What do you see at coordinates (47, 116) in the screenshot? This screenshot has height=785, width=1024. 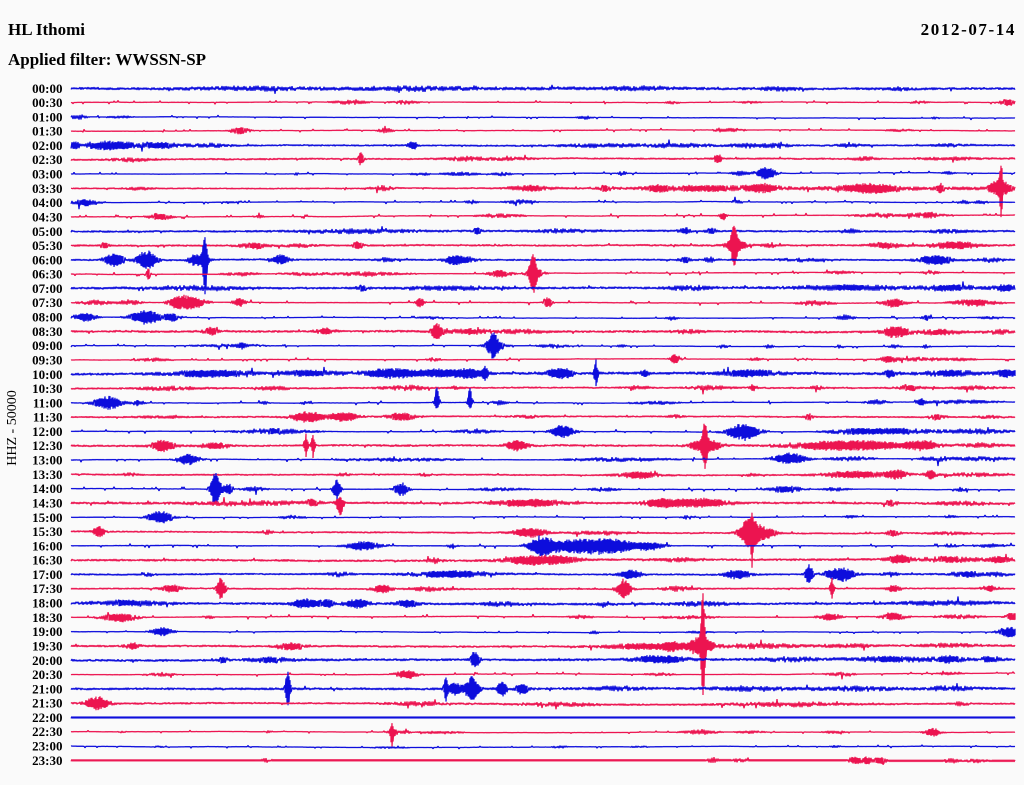 I see `svg-text: 01:00` at bounding box center [47, 116].